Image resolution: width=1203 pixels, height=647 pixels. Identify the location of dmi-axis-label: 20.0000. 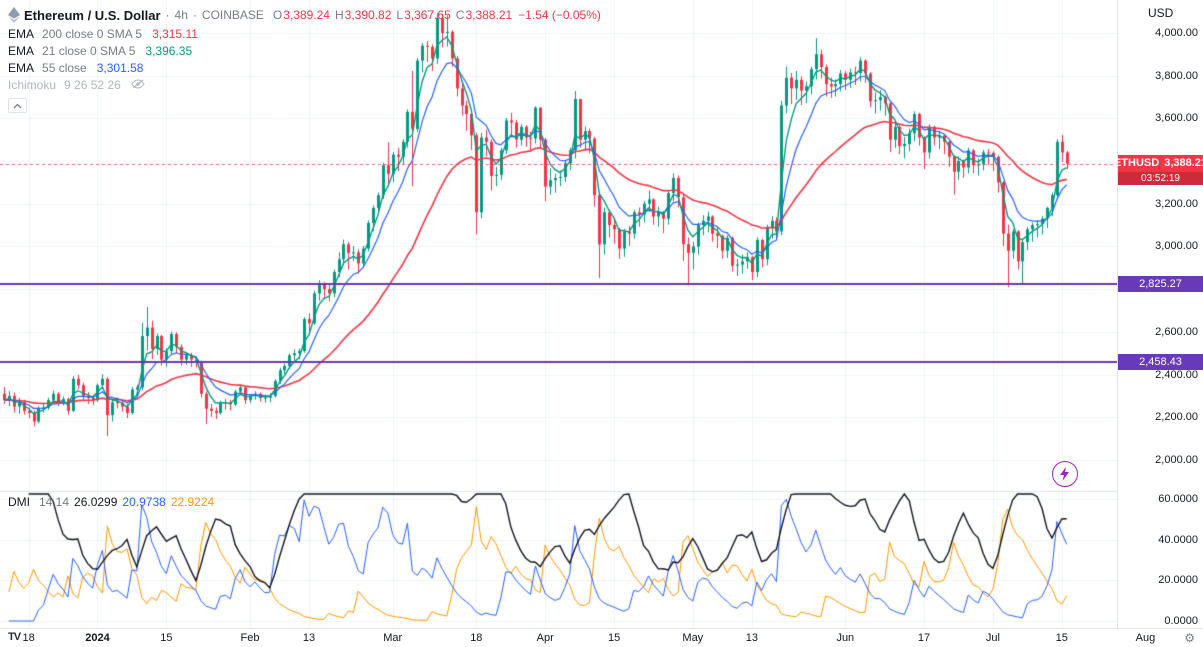
(1178, 580).